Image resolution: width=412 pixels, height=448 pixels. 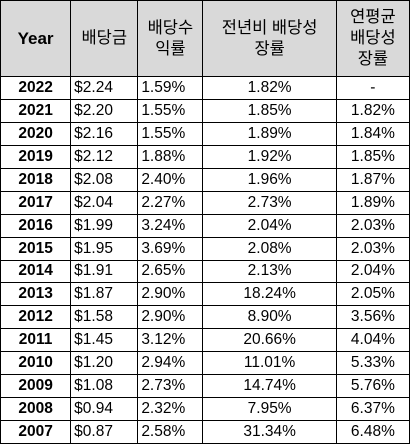 What do you see at coordinates (170, 432) in the screenshot?
I see `cell-yield: 2.58%` at bounding box center [170, 432].